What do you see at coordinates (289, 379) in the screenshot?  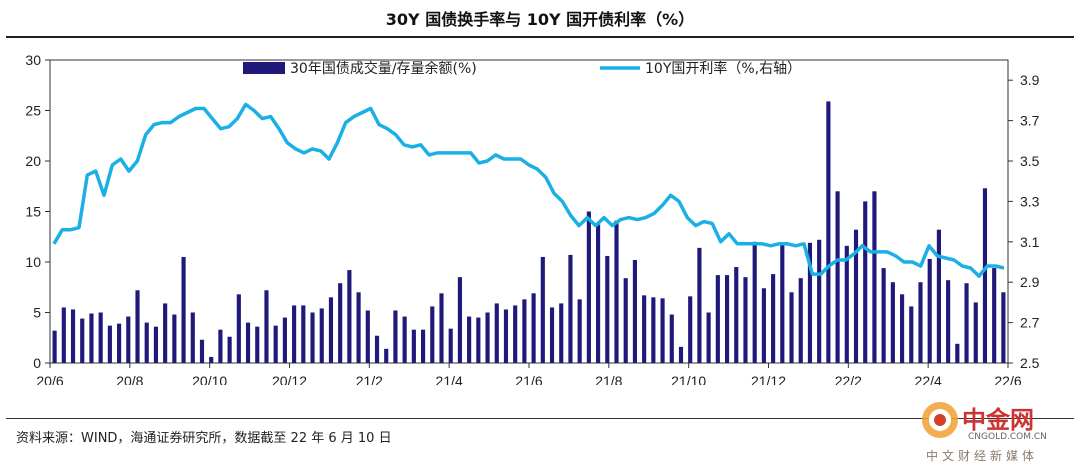 I see `x-tick-label: 20/12` at bounding box center [289, 379].